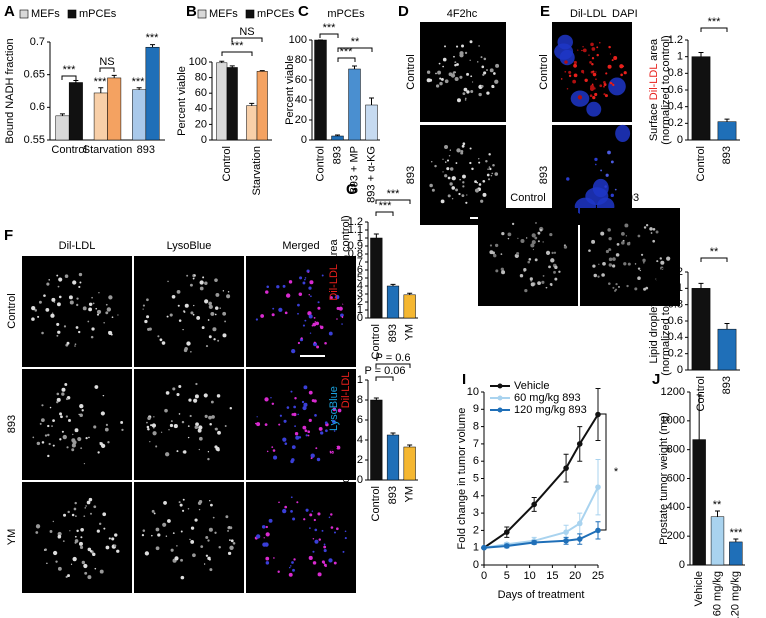 The width and height of the screenshot is (766, 618). Describe the element at coordinates (371, 174) in the screenshot. I see `x-tick-label: 893 + α-KG` at that location.